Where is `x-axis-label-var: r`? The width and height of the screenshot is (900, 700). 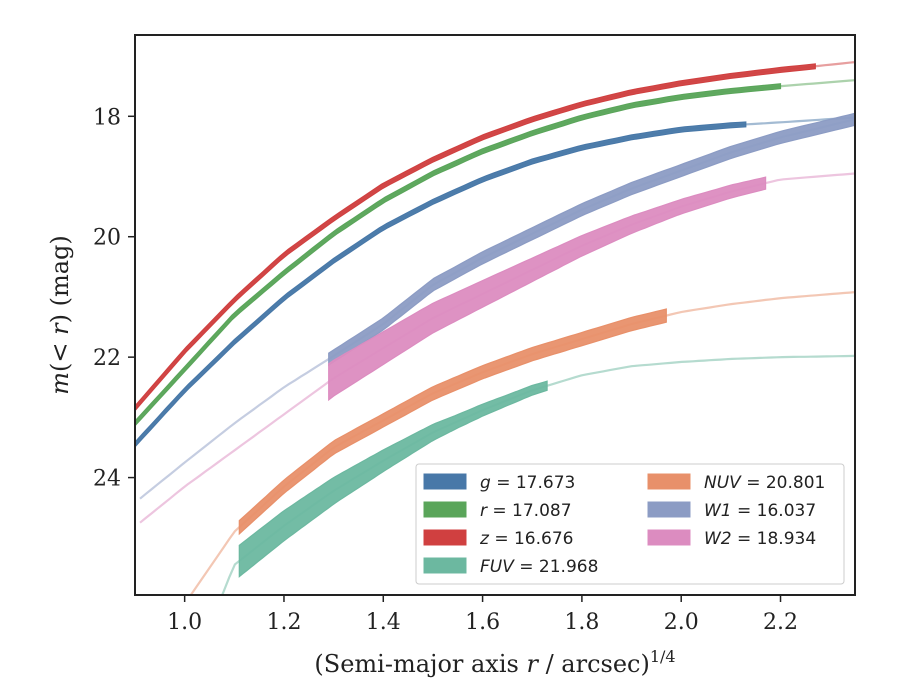
x-axis-label-var: r is located at coordinates (532, 664).